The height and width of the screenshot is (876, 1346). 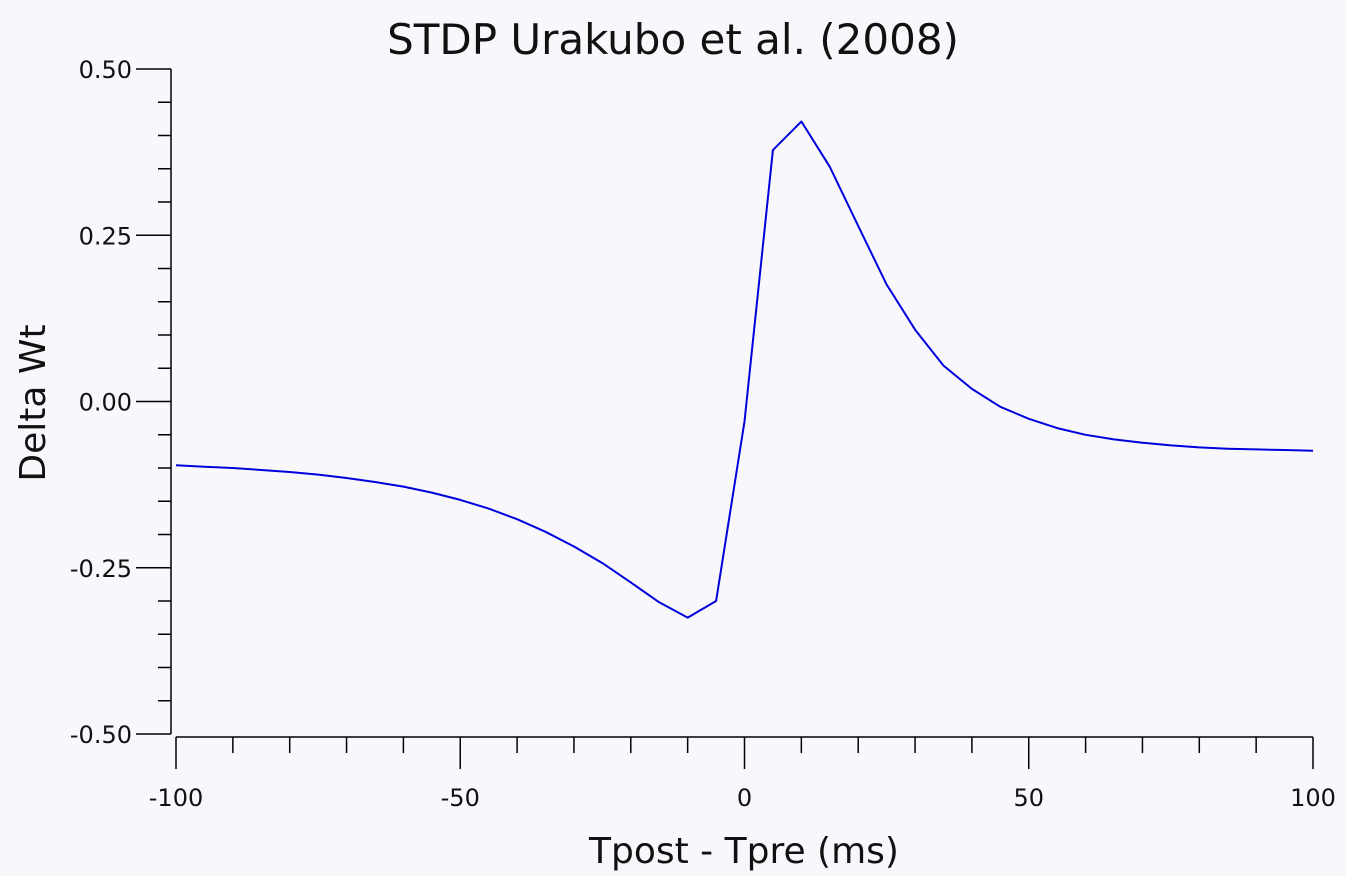 I want to click on x-tick-label: -50, so click(x=460, y=798).